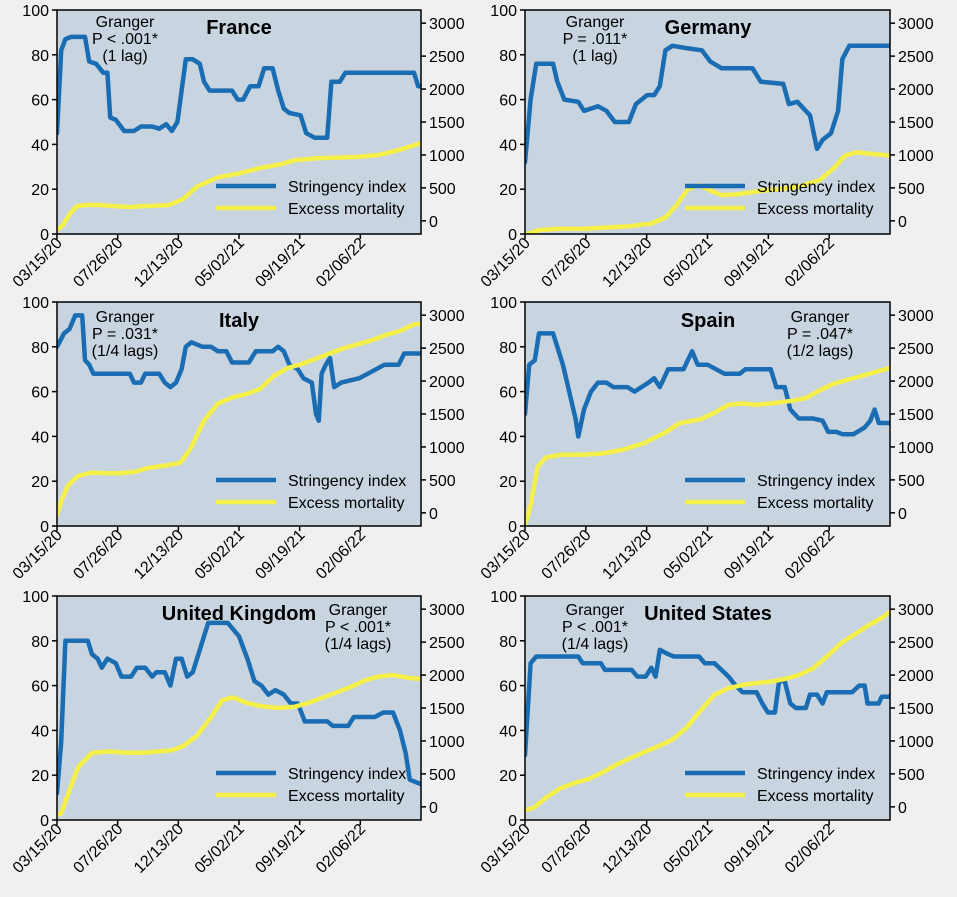 Image resolution: width=957 pixels, height=897 pixels. I want to click on panel-title: United States, so click(708, 614).